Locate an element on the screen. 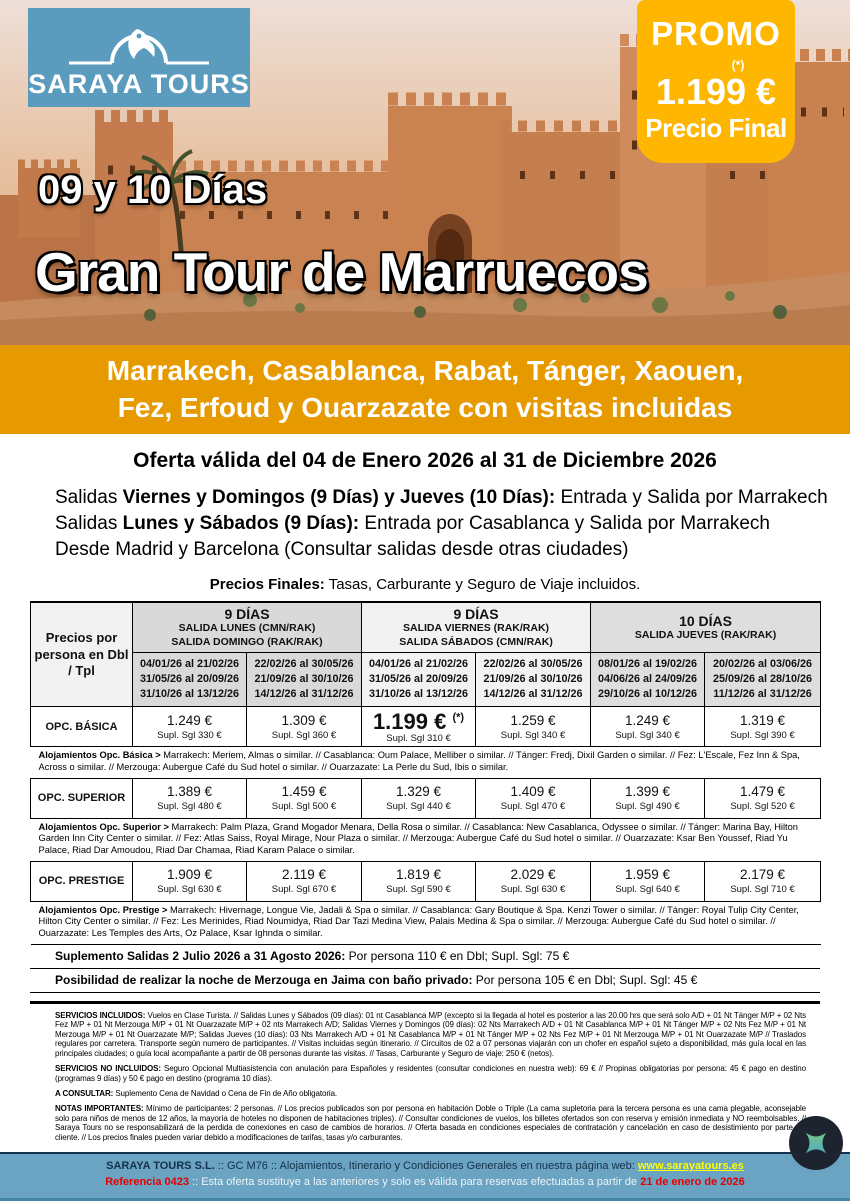 This screenshot has width=850, height=1201. promo-badge: PROMO (*) 1.199 € Precio Final is located at coordinates (716, 81).